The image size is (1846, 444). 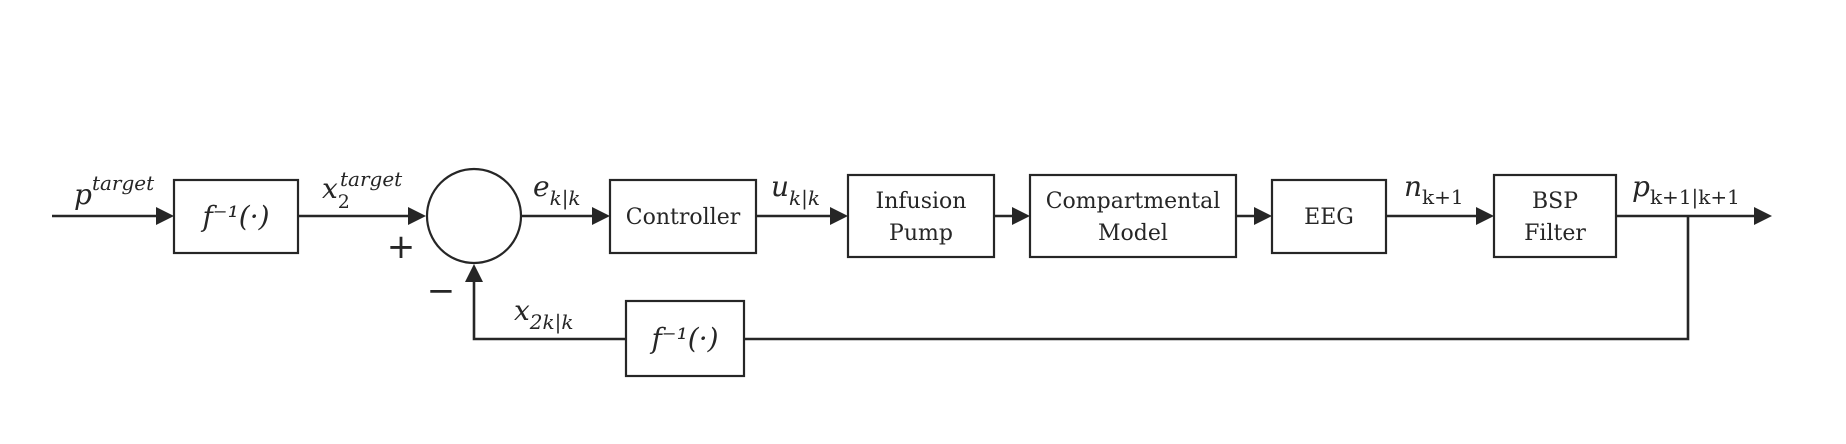 I want to click on finv-feedback-block: f⁻¹(·), so click(x=685, y=338).